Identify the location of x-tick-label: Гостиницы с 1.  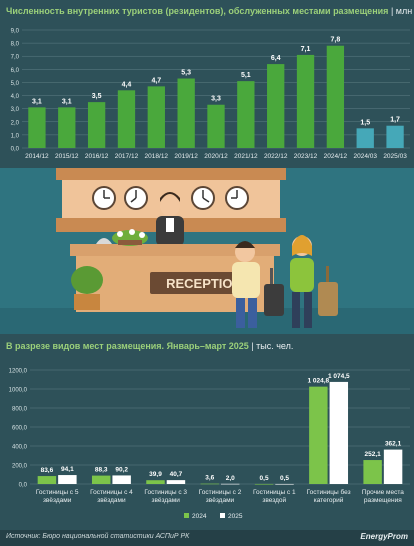
(274, 492).